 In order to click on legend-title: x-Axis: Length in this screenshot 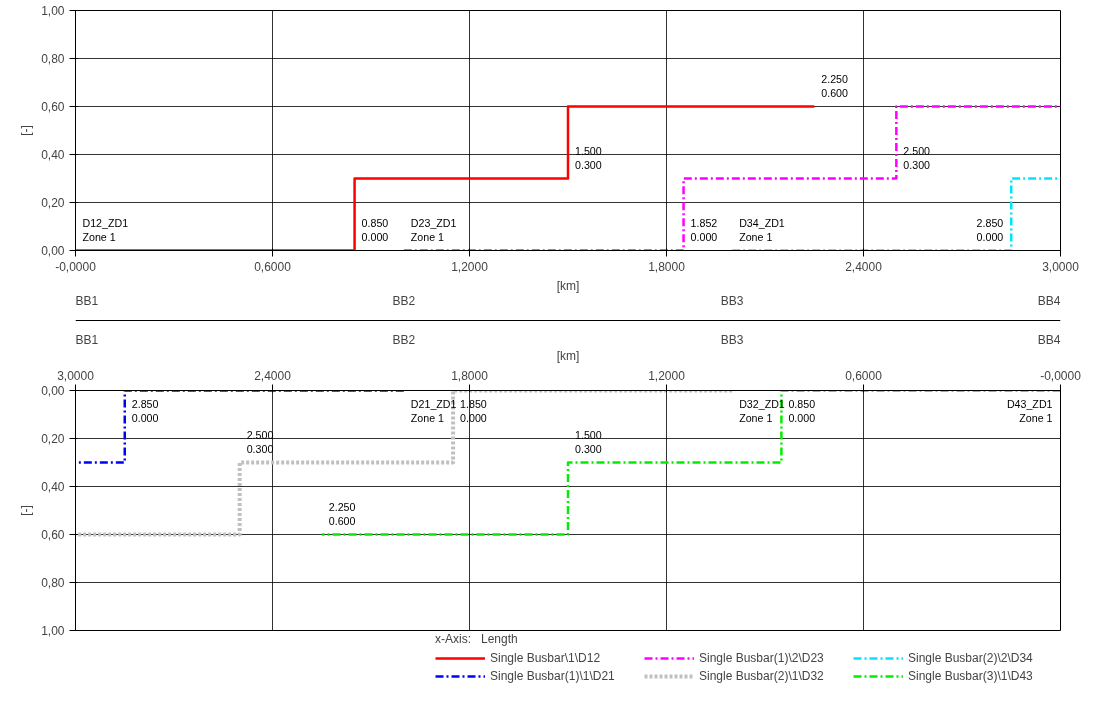, I will do `click(477, 639)`.